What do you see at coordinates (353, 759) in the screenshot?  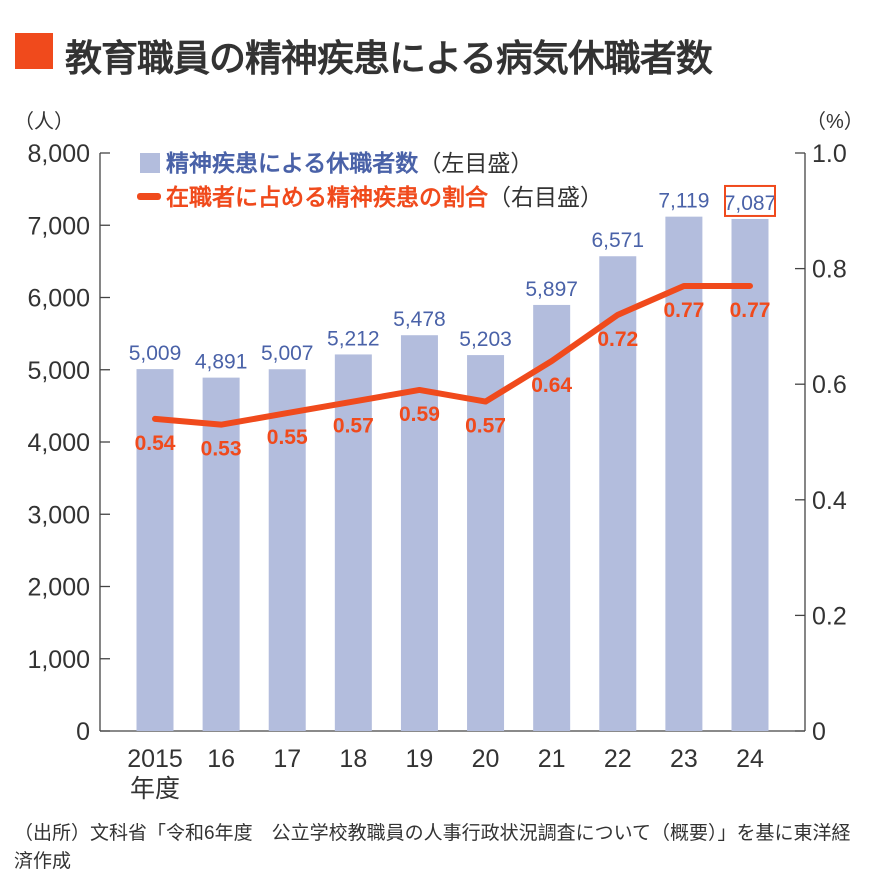 I see `x-tick-label: 18` at bounding box center [353, 759].